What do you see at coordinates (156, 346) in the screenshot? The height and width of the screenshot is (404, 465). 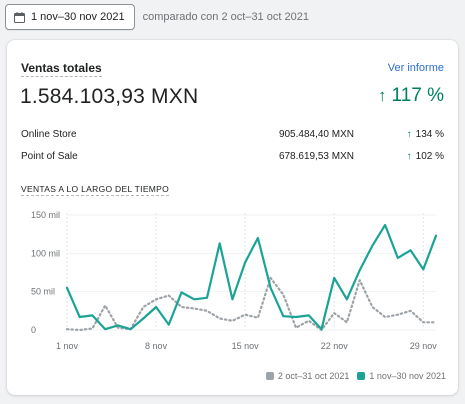 I see `x-tick-label: 8 nov` at bounding box center [156, 346].